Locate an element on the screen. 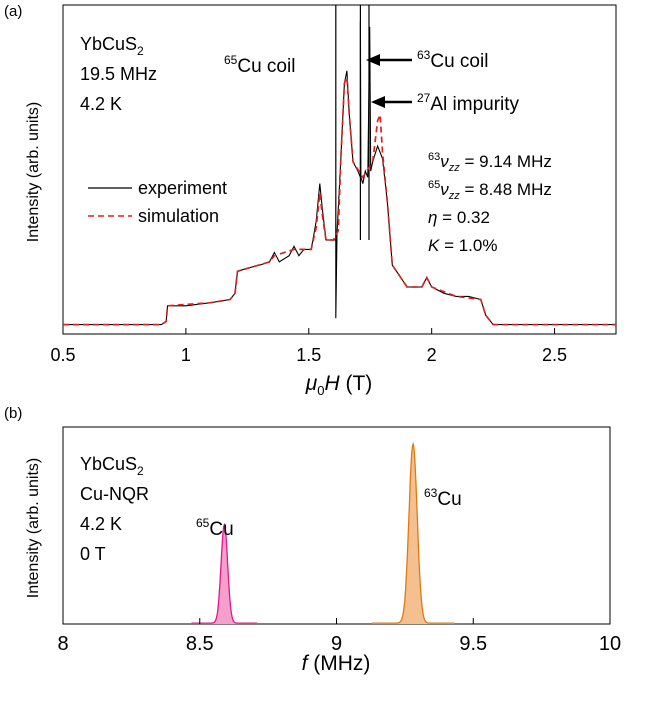  panel-b-x-label-unit: (MHz) is located at coordinates (338, 663).